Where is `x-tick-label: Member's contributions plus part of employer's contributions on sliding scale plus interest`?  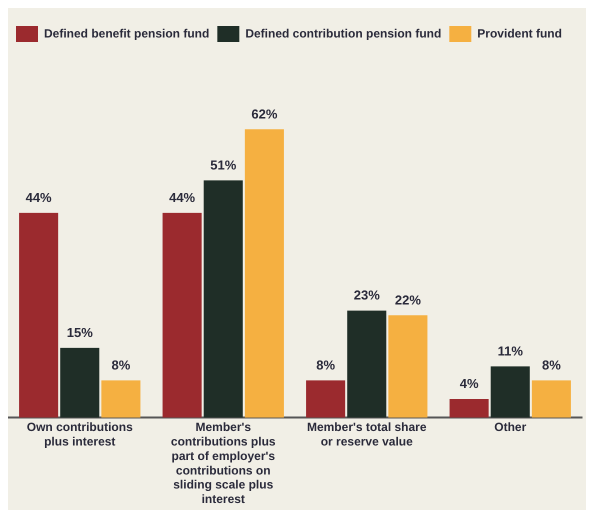
x-tick-label: Member's contributions plus part of employer's contributions on sliding scale plus interest is located at coordinates (223, 463).